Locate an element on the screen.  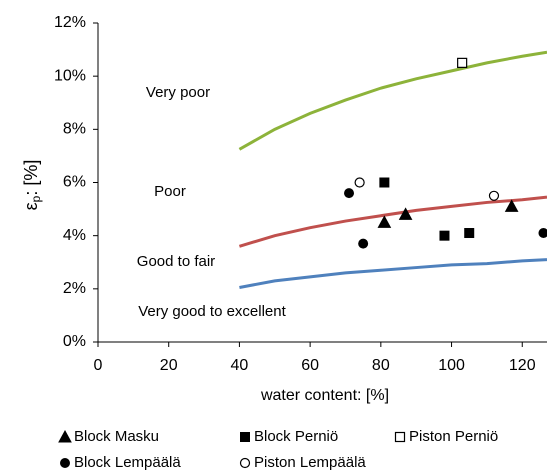
legend-label: Piston Lempäälä is located at coordinates (310, 462).